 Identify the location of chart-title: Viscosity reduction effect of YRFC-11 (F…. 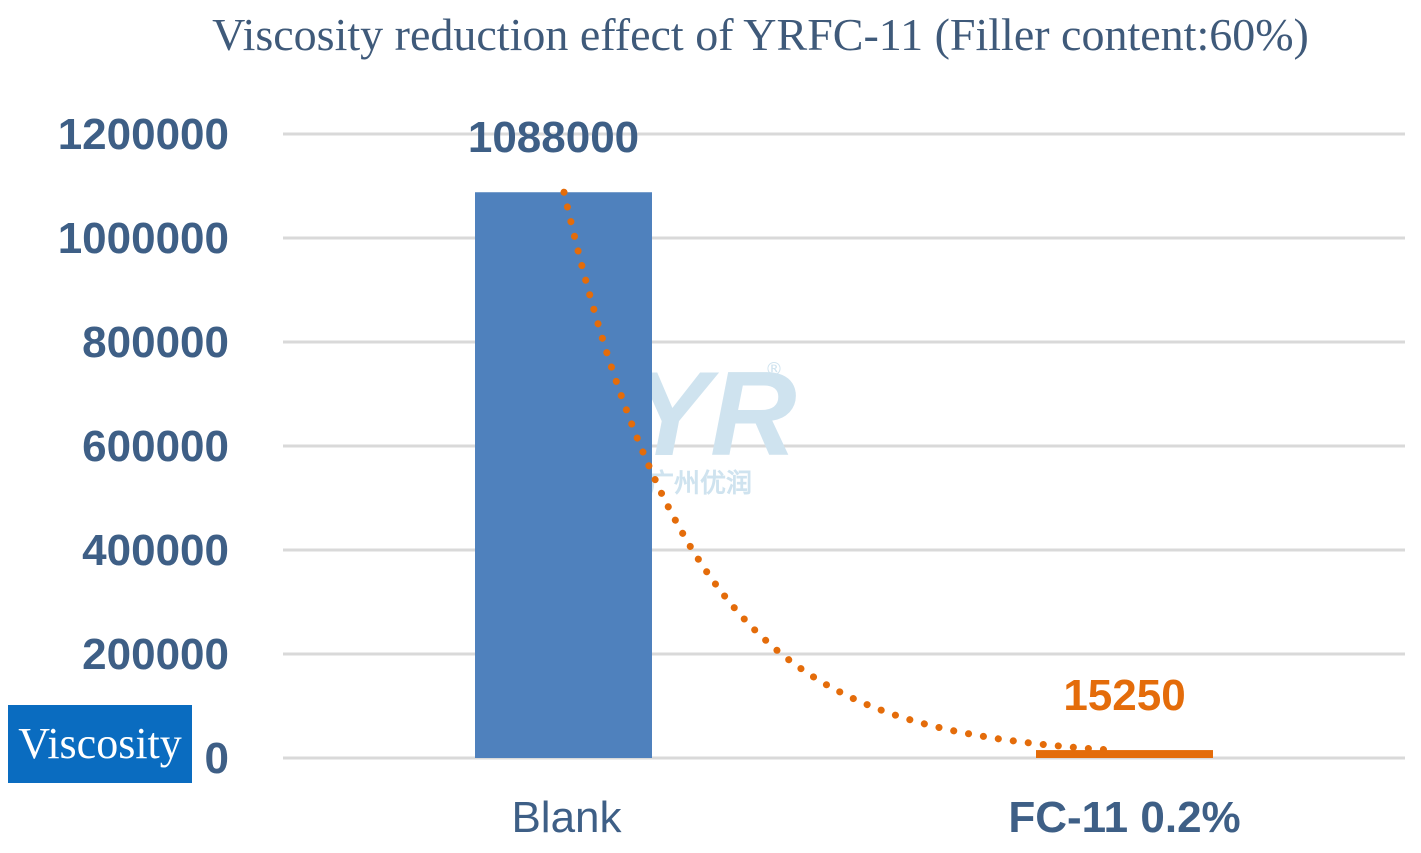
(760, 34).